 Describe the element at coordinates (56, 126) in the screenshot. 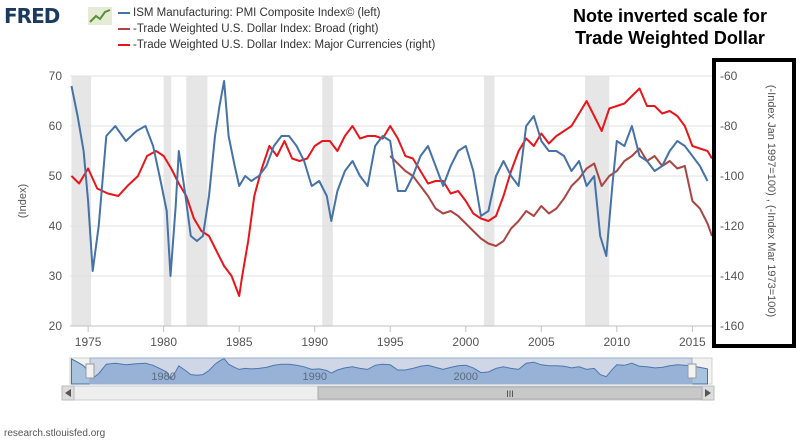

I see `y-tick-label: 60` at that location.